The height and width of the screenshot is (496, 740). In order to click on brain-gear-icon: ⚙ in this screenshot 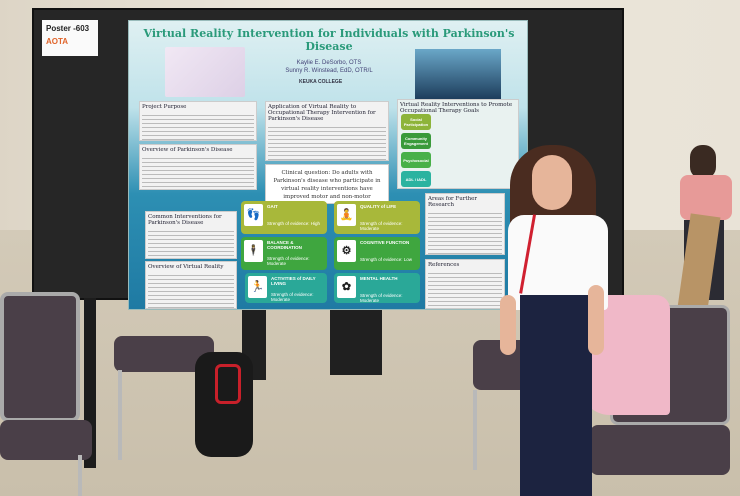, I will do `click(346, 251)`.